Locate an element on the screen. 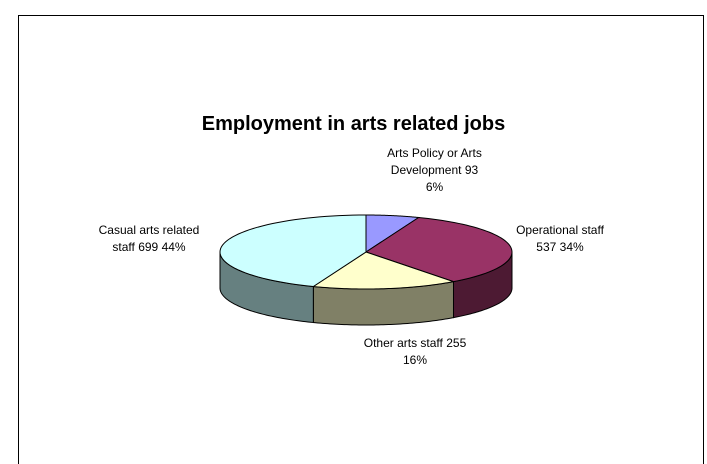  data-label: Arts Policy or Arts Development 93 6% is located at coordinates (434, 170).